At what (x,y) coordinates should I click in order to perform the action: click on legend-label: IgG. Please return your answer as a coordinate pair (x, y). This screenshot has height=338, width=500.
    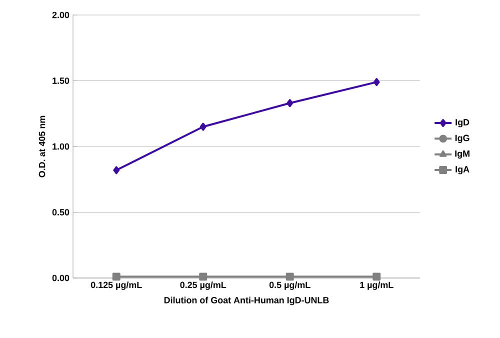
    Looking at the image, I should click on (462, 138).